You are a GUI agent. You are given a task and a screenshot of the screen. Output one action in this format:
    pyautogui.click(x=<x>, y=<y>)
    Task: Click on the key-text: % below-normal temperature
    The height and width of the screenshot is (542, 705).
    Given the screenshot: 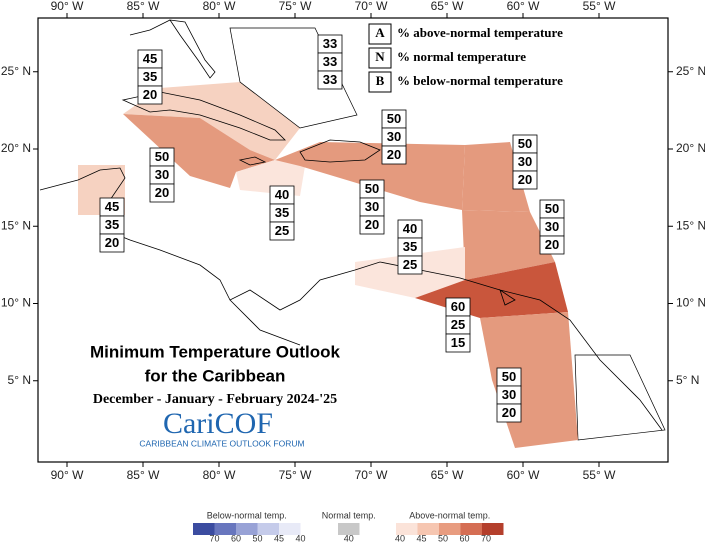 What is the action you would take?
    pyautogui.click(x=480, y=80)
    